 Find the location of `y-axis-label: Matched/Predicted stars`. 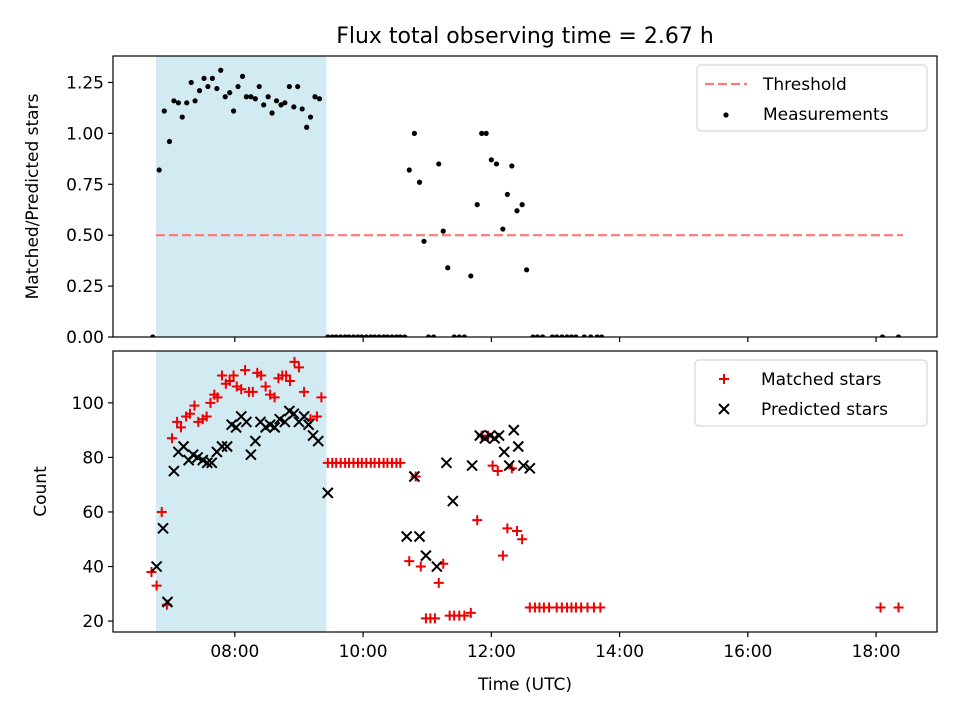

y-axis-label: Matched/Predicted stars is located at coordinates (33, 196).